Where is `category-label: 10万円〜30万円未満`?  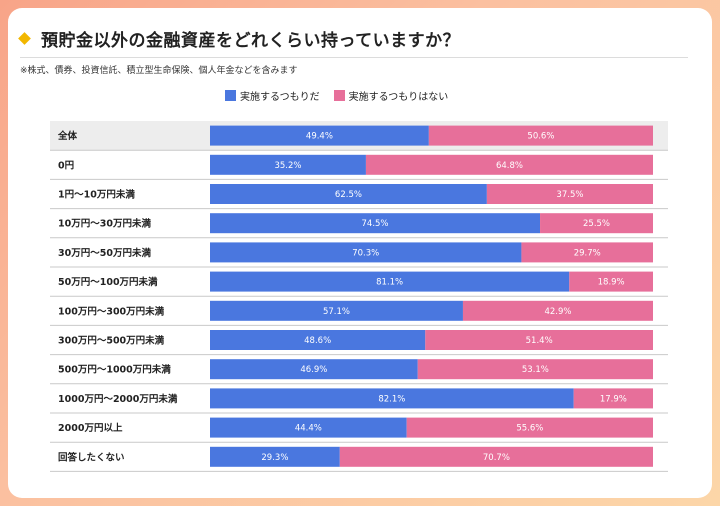
category-label: 10万円〜30万円未満 is located at coordinates (104, 224).